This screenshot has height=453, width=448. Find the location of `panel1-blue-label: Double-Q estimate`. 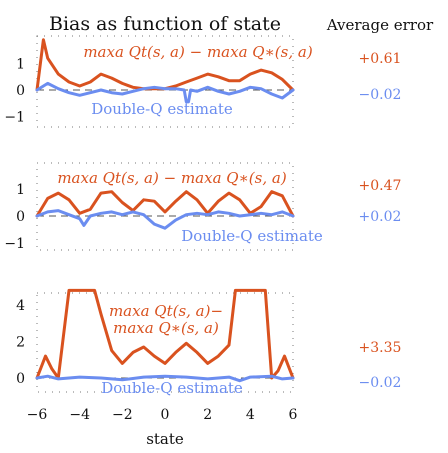

panel1-blue-label: Double-Q estimate is located at coordinates (162, 109).